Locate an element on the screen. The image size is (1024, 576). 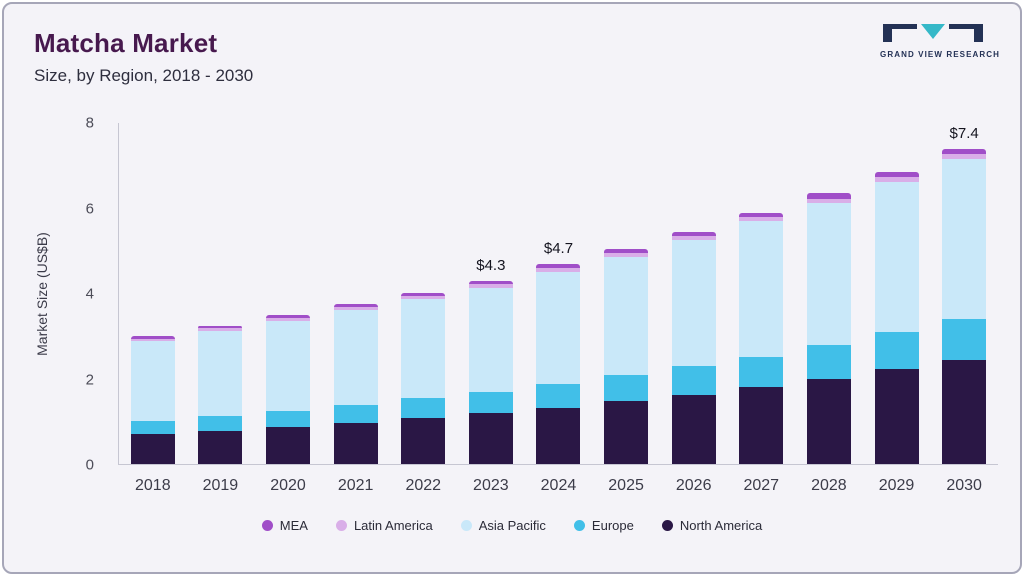
bar-column-2027: 2027 is located at coordinates (761, 308).